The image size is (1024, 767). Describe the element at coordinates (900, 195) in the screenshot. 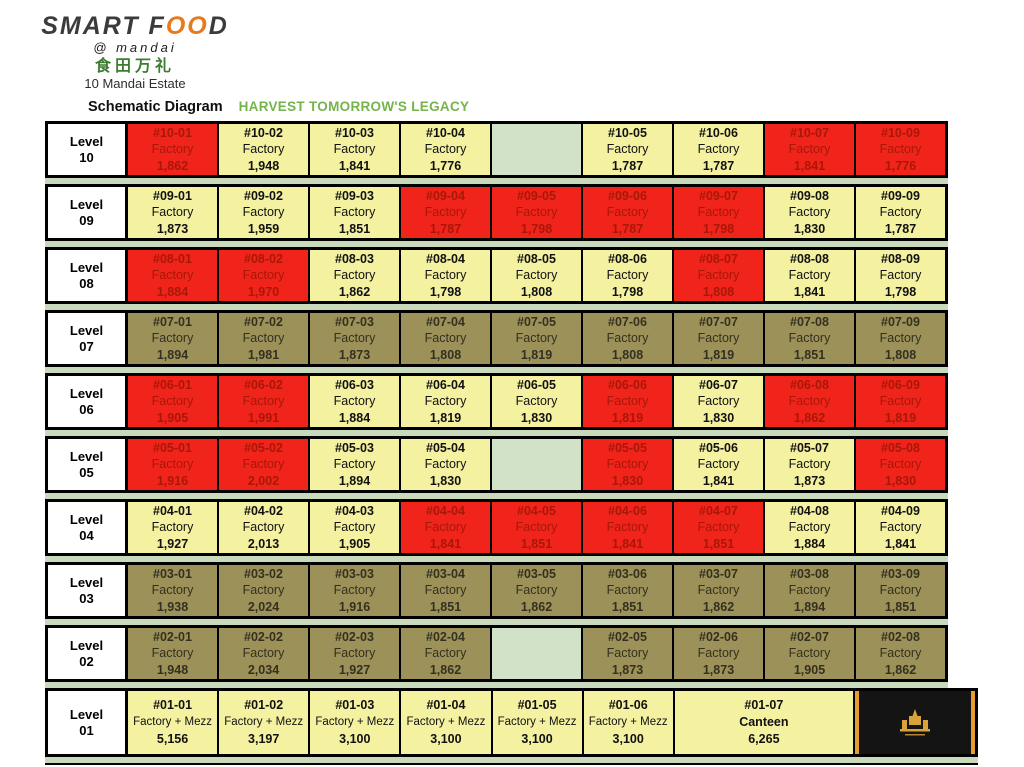

I see `unit-number: #09-09` at that location.